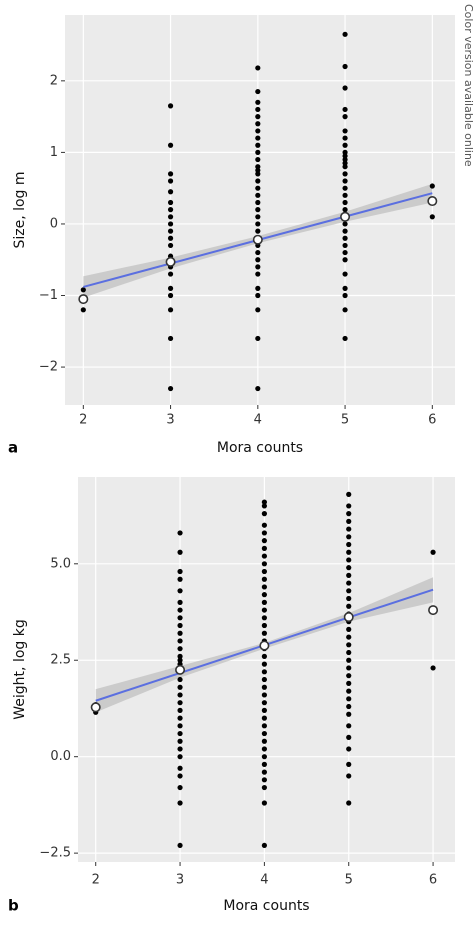 Image resolution: width=474 pixels, height=935 pixels. What do you see at coordinates (60, 660) in the screenshot?
I see `y-tick-label: 2.5` at bounding box center [60, 660].